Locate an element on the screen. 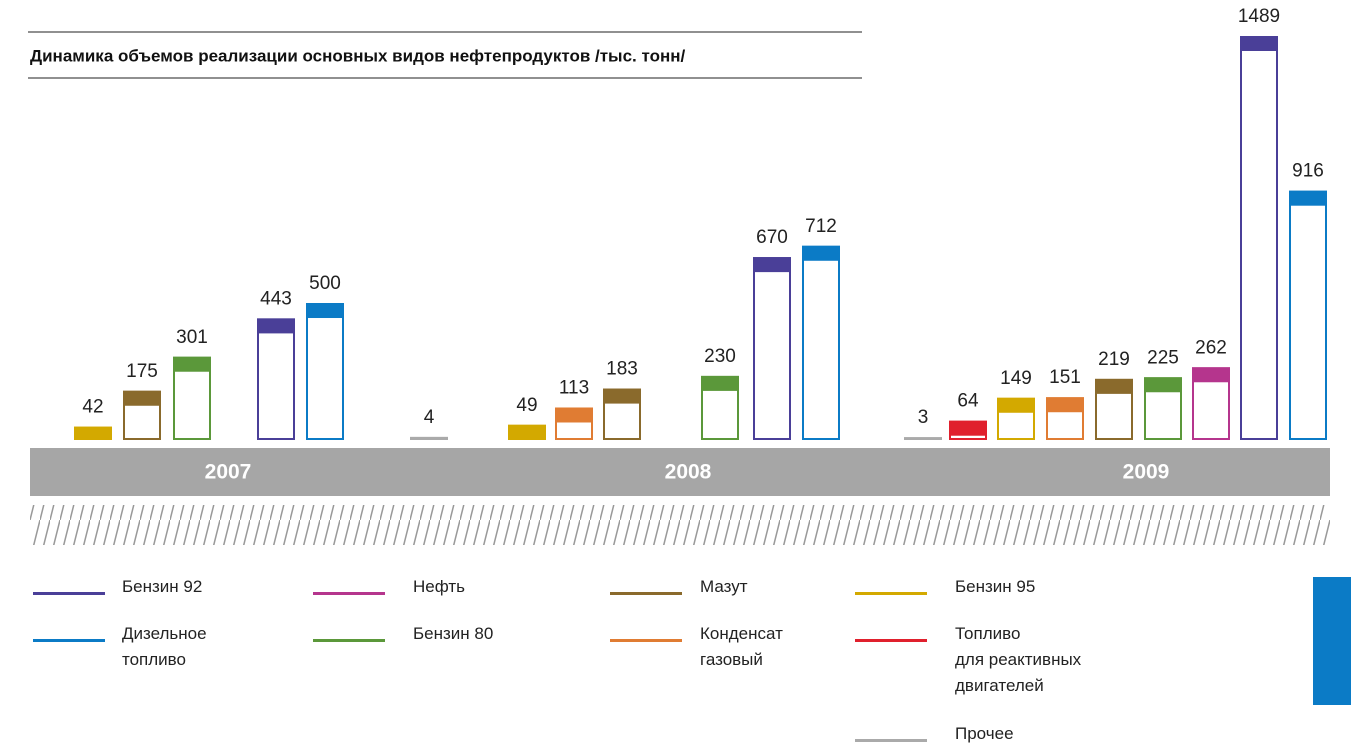 This screenshot has width=1351, height=749. value-label: 301 is located at coordinates (192, 337).